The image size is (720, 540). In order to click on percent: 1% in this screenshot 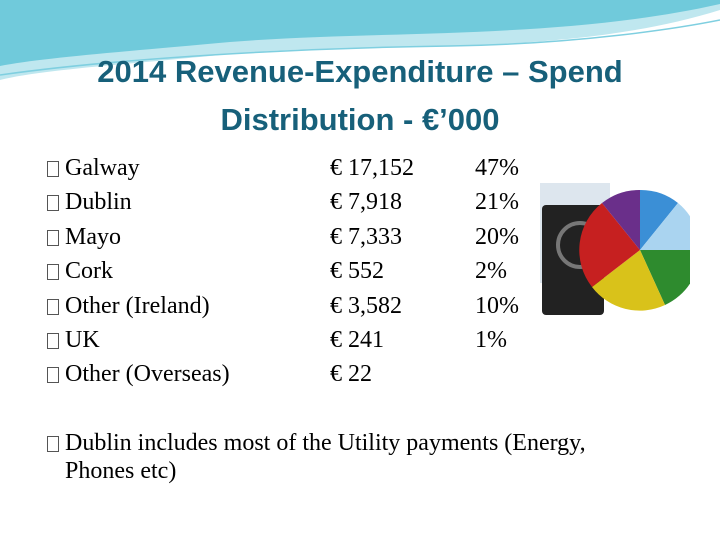, I will do `click(491, 340)`.